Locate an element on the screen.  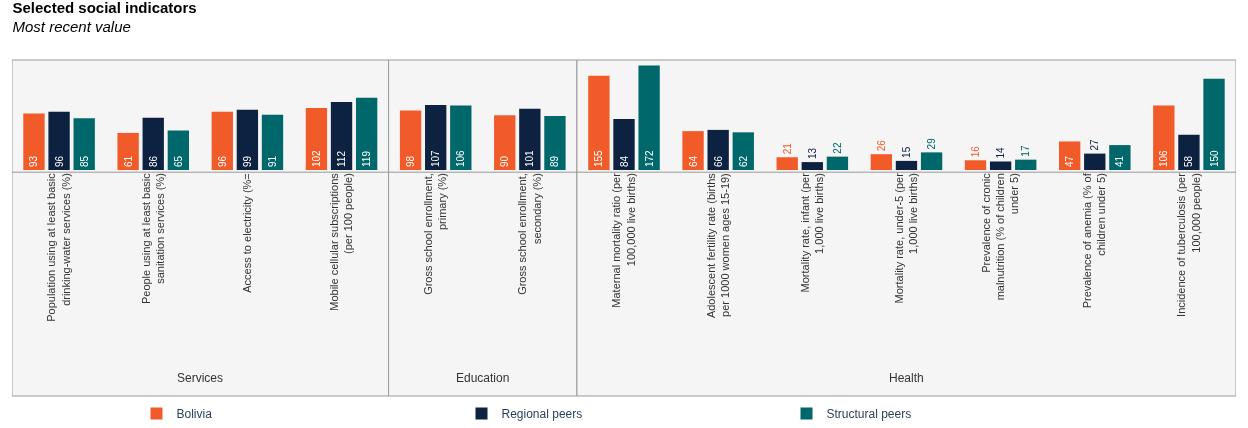
data-label: 85 is located at coordinates (84, 161).